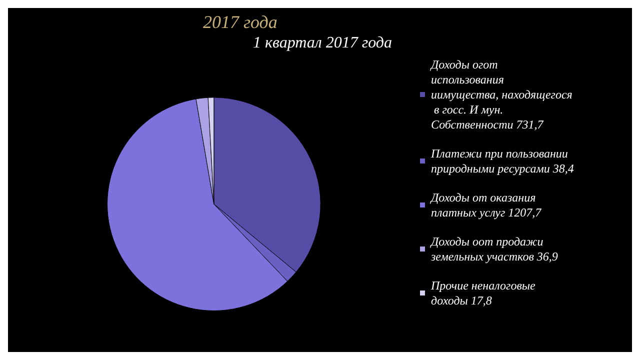 This screenshot has height=360, width=640. What do you see at coordinates (486, 205) in the screenshot?
I see `legend-label: Доходы от оказания платных услуг 1207,7` at bounding box center [486, 205].